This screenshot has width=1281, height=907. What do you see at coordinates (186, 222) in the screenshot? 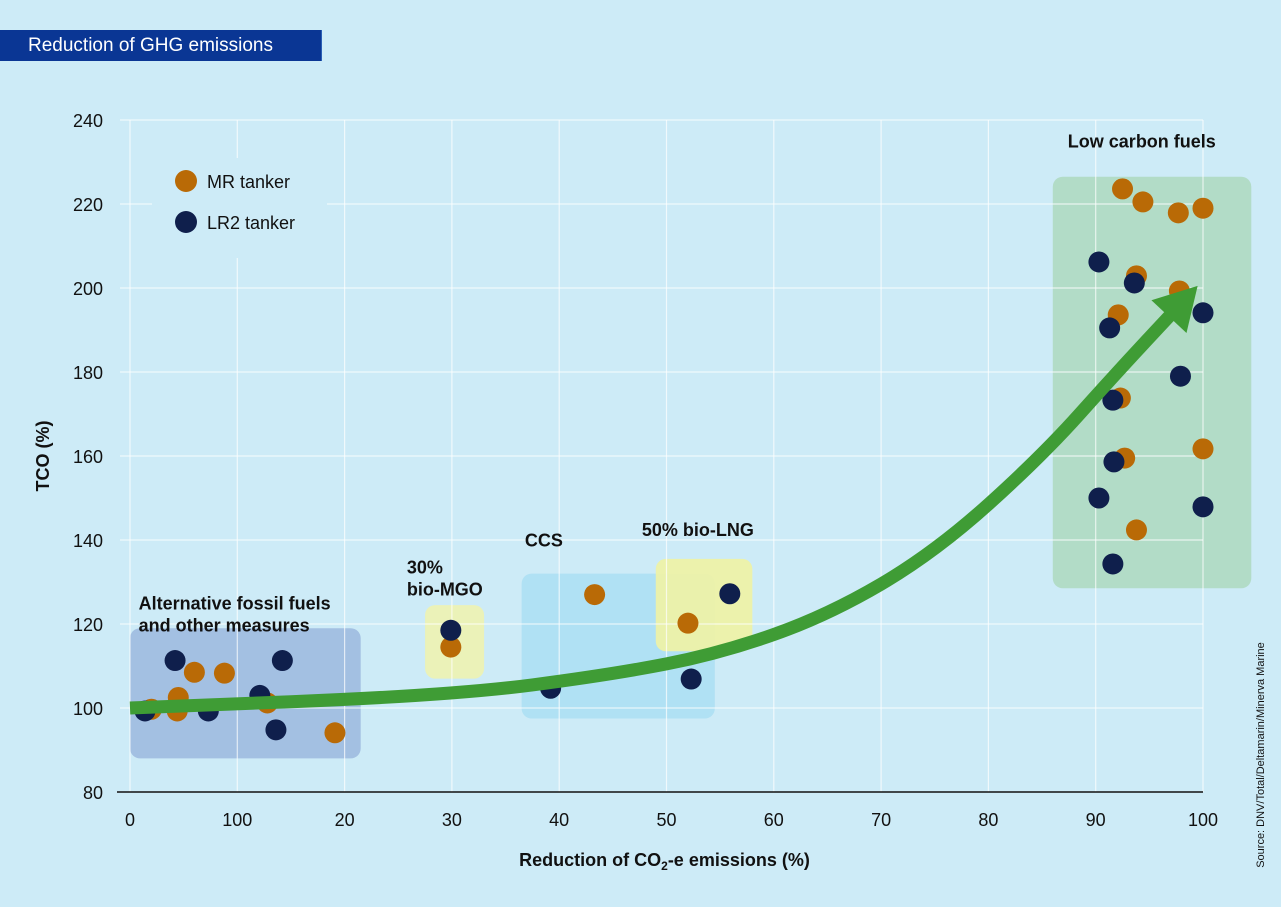
I see `legend-marker-lr2` at bounding box center [186, 222].